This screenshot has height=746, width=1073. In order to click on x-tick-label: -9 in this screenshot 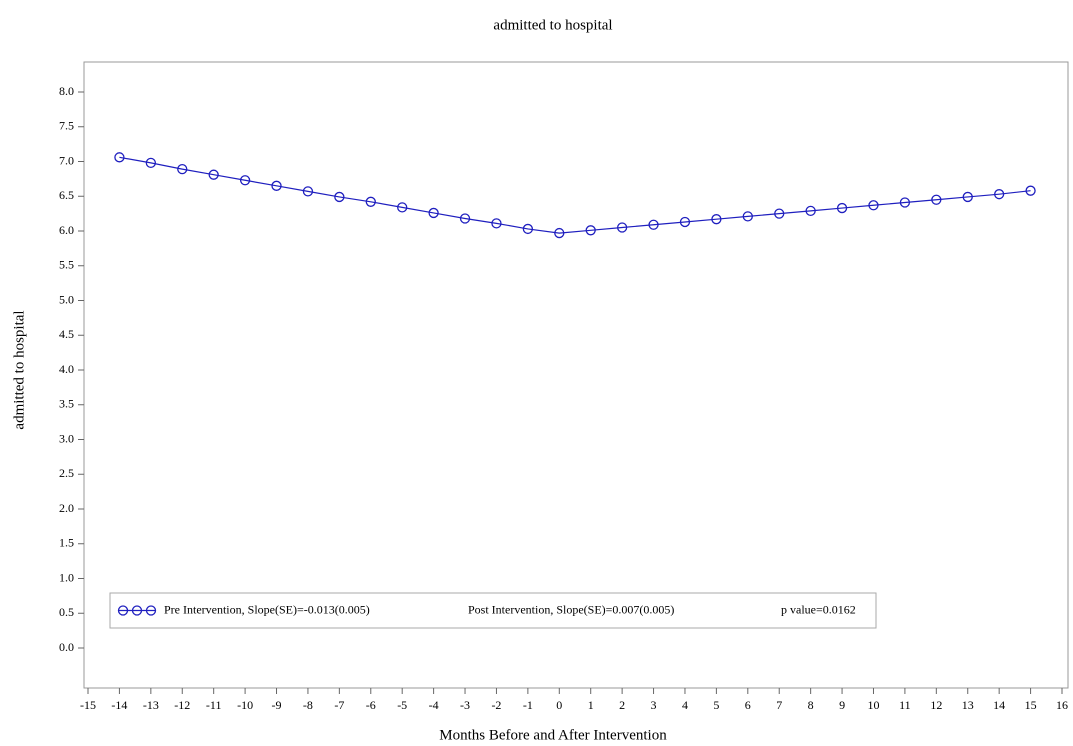, I will do `click(277, 705)`.